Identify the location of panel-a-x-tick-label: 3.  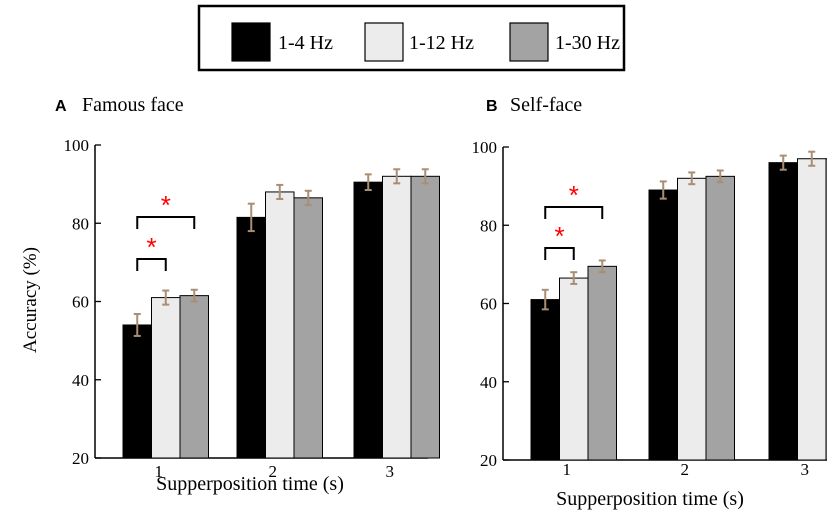
(390, 471).